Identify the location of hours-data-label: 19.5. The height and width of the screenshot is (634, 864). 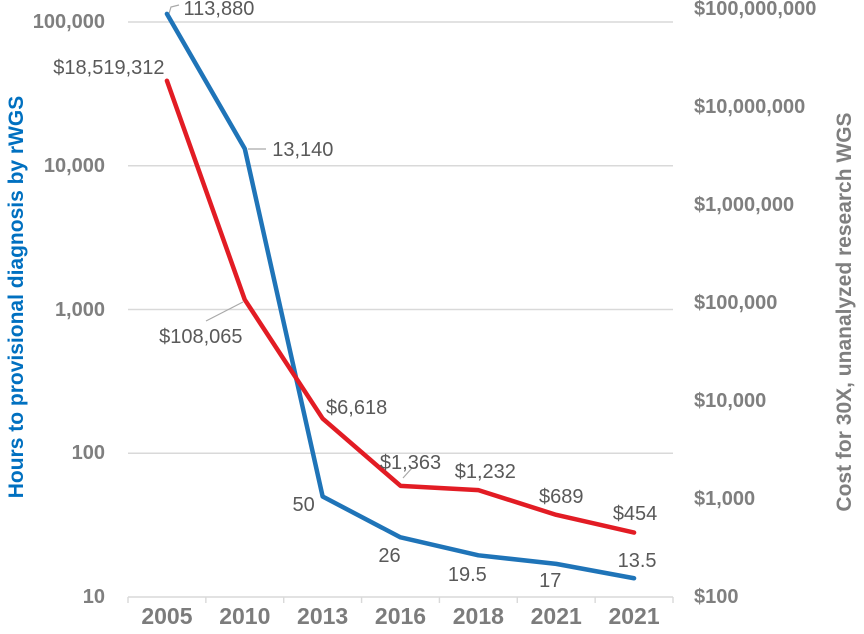
(467, 575).